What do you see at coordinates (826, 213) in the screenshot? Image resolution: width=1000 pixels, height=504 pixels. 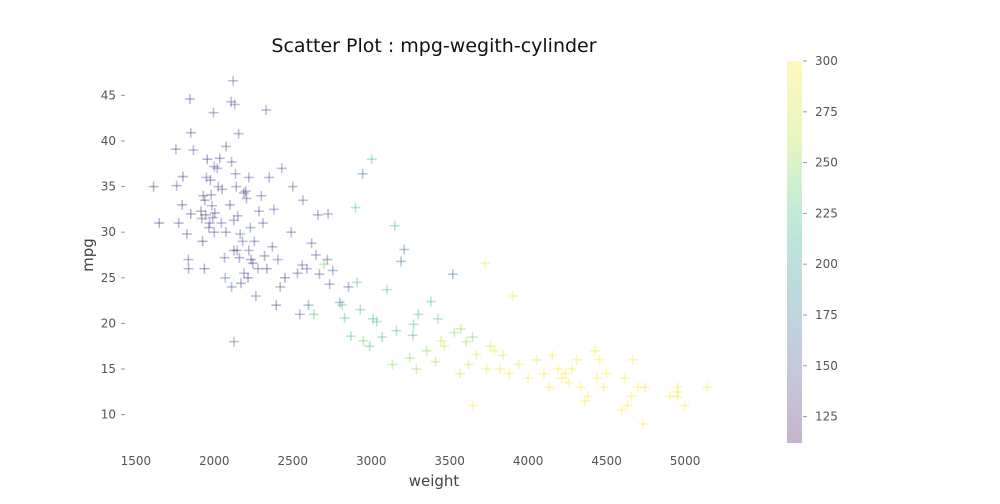 I see `colorbar-tick-label: 225` at bounding box center [826, 213].